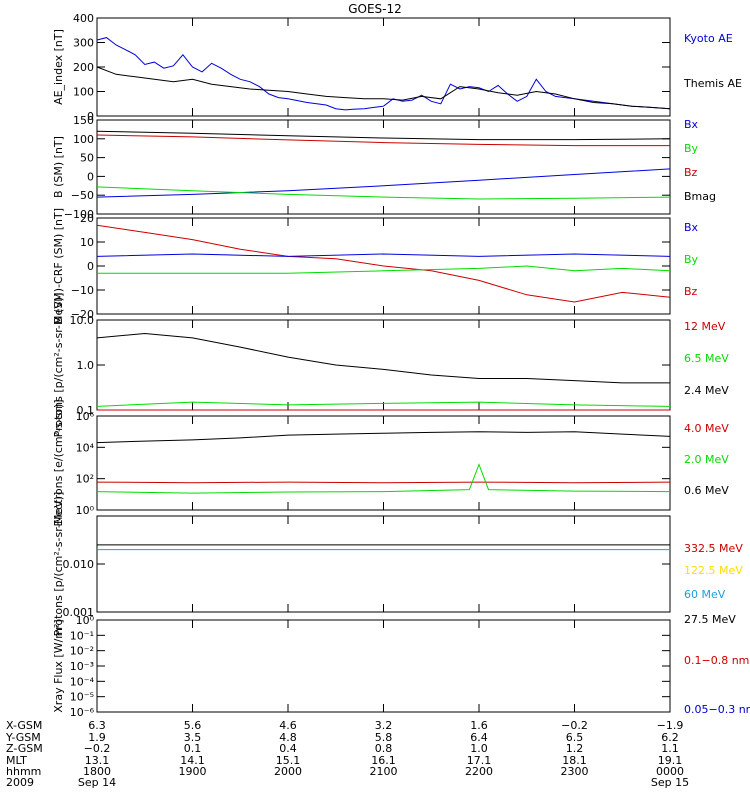 The height and width of the screenshot is (800, 750). I want to click on legend-label: 2.4 MeV, so click(706, 390).